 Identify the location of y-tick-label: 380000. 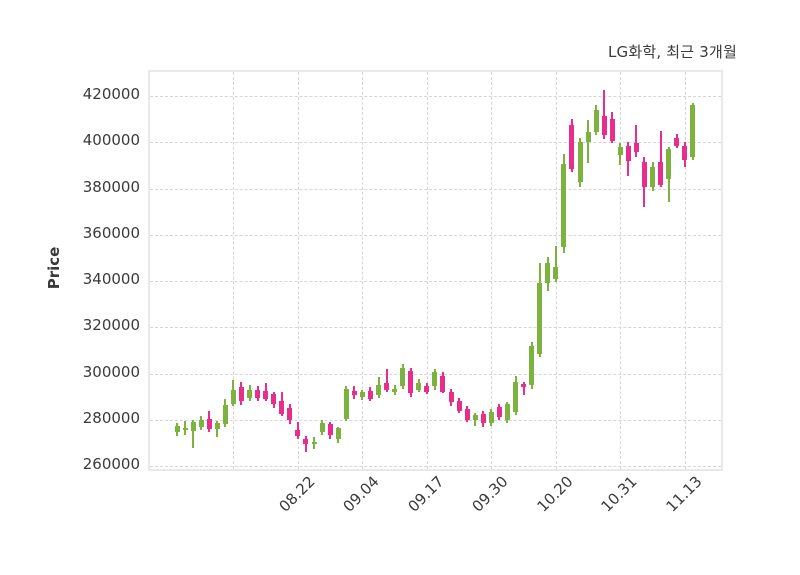
(111, 186).